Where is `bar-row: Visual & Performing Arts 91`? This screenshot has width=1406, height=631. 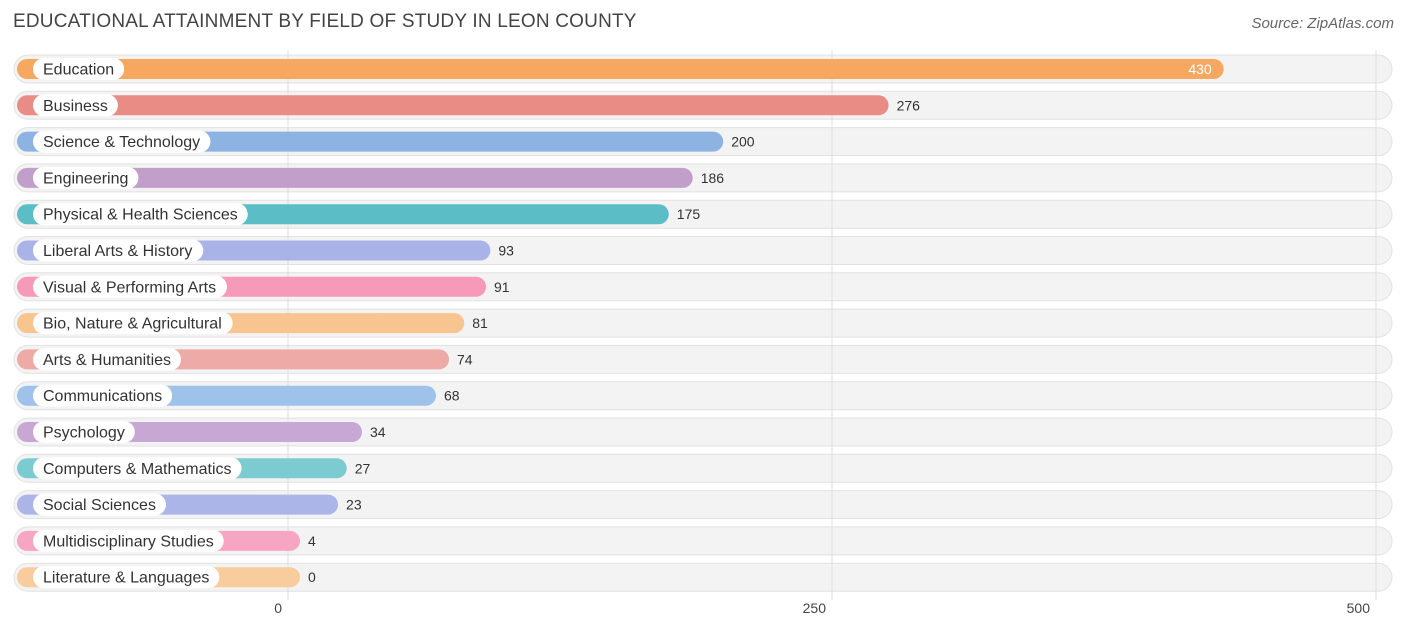 bar-row: Visual & Performing Arts 91 is located at coordinates (263, 286).